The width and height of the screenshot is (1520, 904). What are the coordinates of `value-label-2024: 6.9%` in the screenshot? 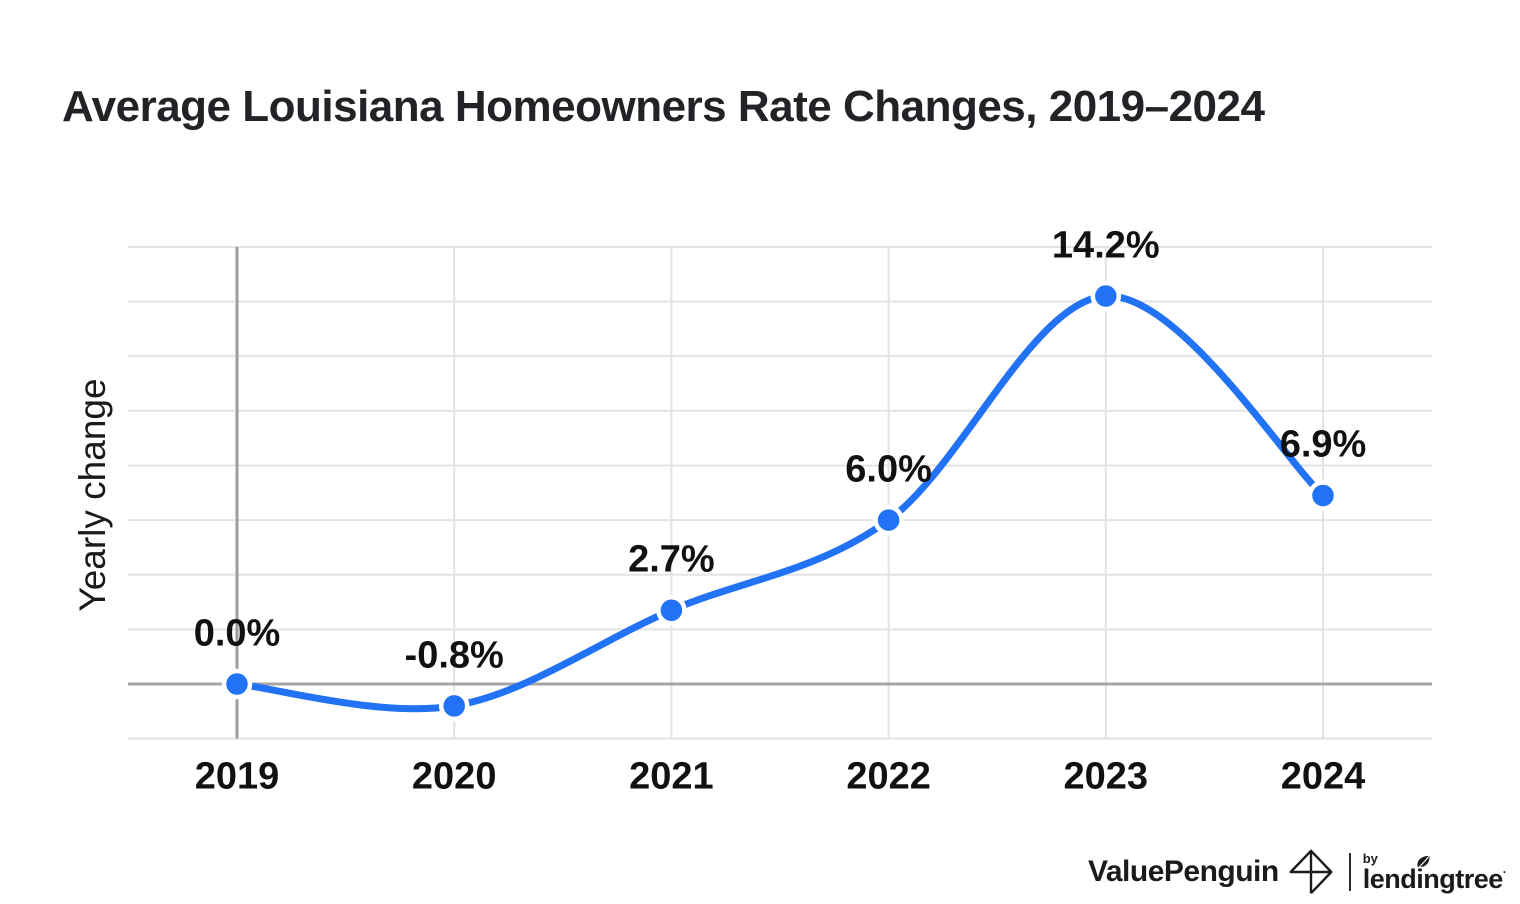 It's located at (1323, 444).